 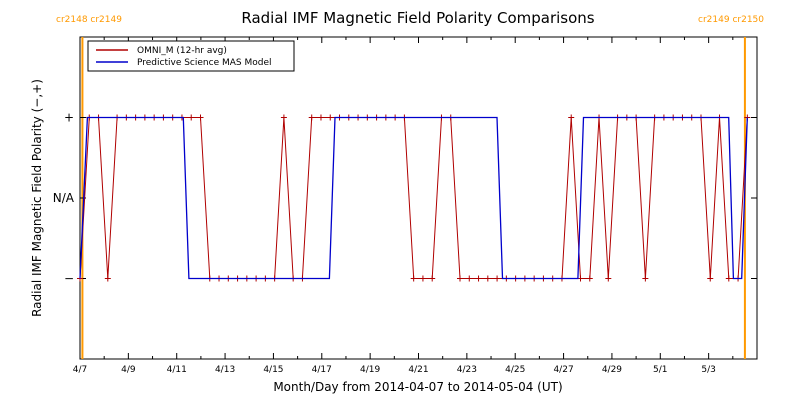 I want to click on legend-label-omni: OMNI_M (12-hr avg), so click(x=182, y=51).